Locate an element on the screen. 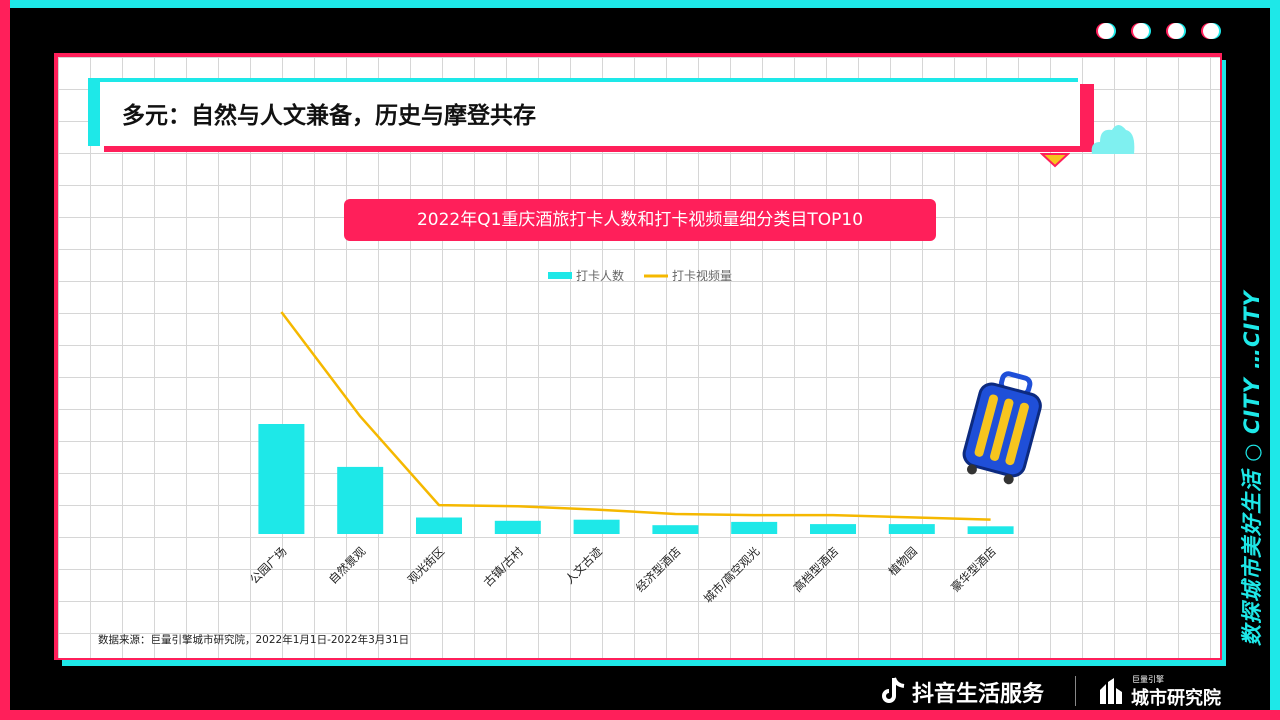 Image resolution: width=1280 pixels, height=720 pixels. x-tick-label: 植物园 is located at coordinates (903, 561).